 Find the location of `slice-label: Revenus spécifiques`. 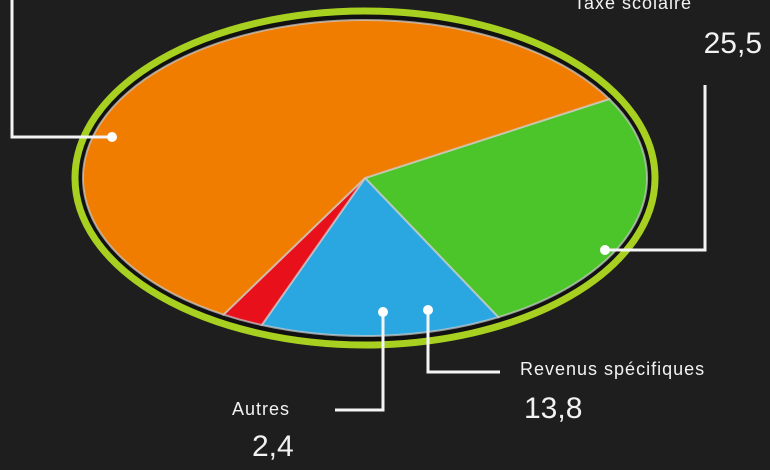

slice-label: Revenus spécifiques is located at coordinates (612, 369).